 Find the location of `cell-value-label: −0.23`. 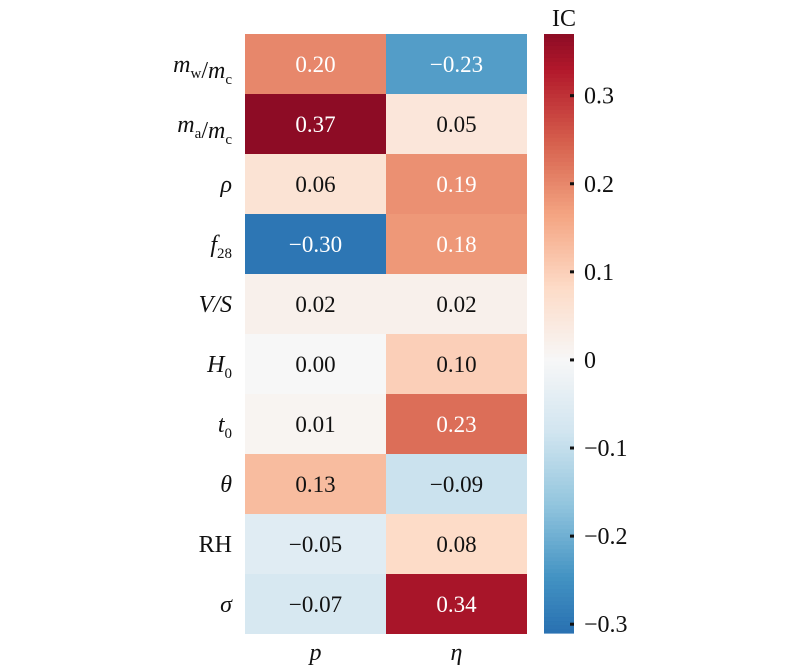

cell-value-label: −0.23 is located at coordinates (456, 64).